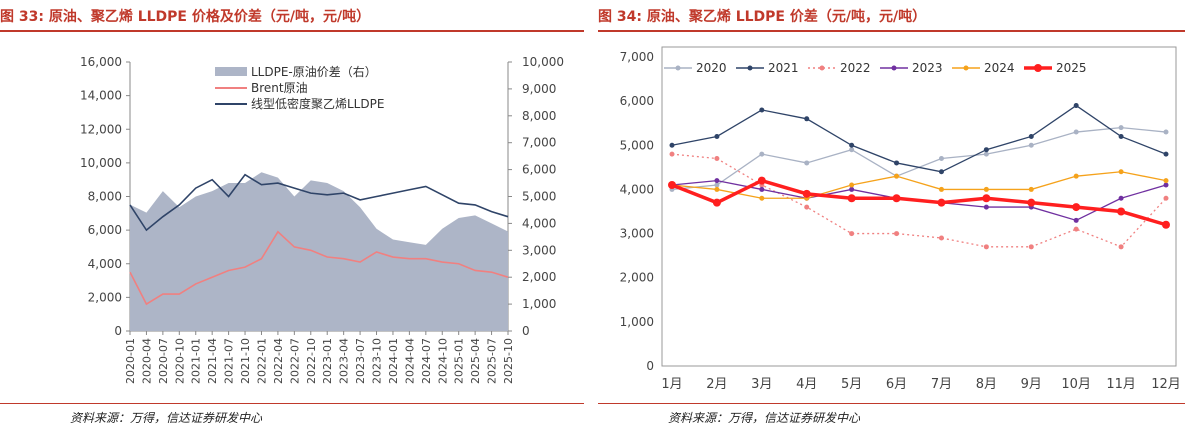 This screenshot has height=436, width=1191. What do you see at coordinates (179, 361) in the screenshot?
I see `x-tick-label: 2020-10` at bounding box center [179, 361].